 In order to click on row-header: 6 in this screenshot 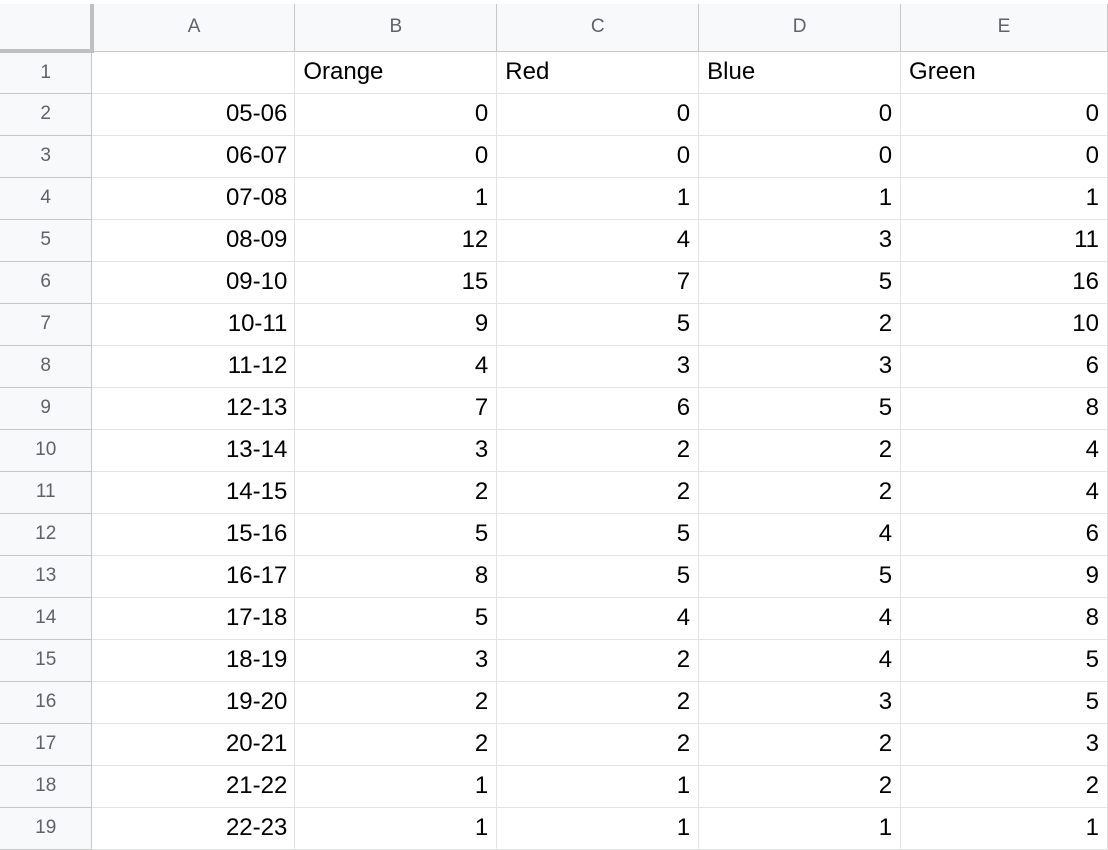, I will do `click(46, 282)`.